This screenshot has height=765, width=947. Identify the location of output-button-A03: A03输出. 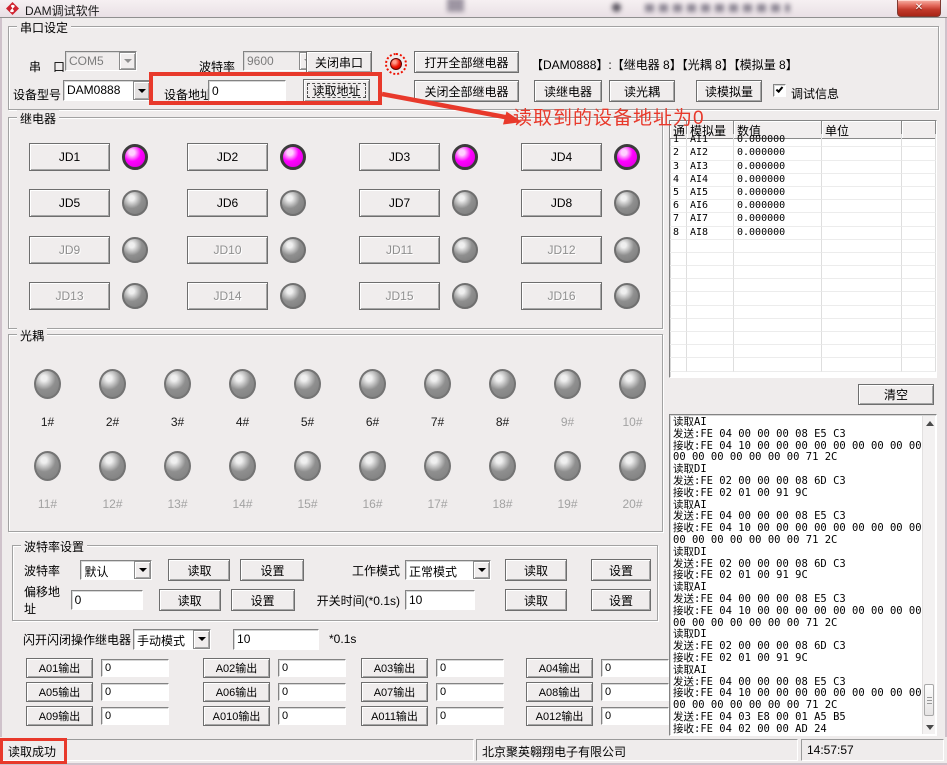
(394, 668).